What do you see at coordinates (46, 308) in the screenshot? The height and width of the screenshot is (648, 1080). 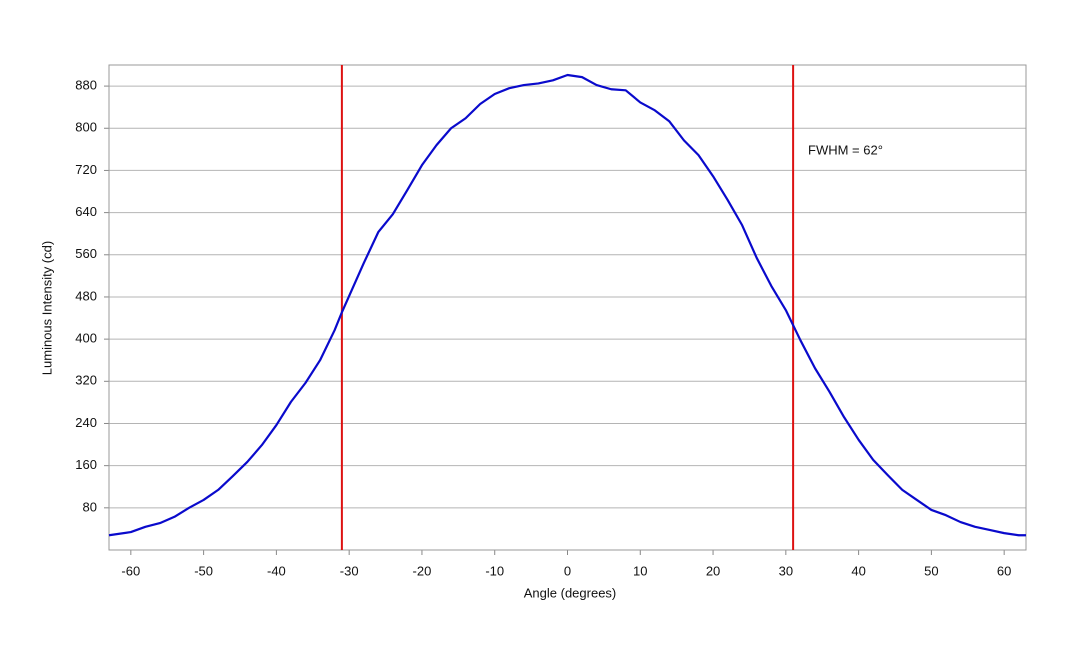 I see `y-axis-label: Luminous Intensity (cd)` at bounding box center [46, 308].